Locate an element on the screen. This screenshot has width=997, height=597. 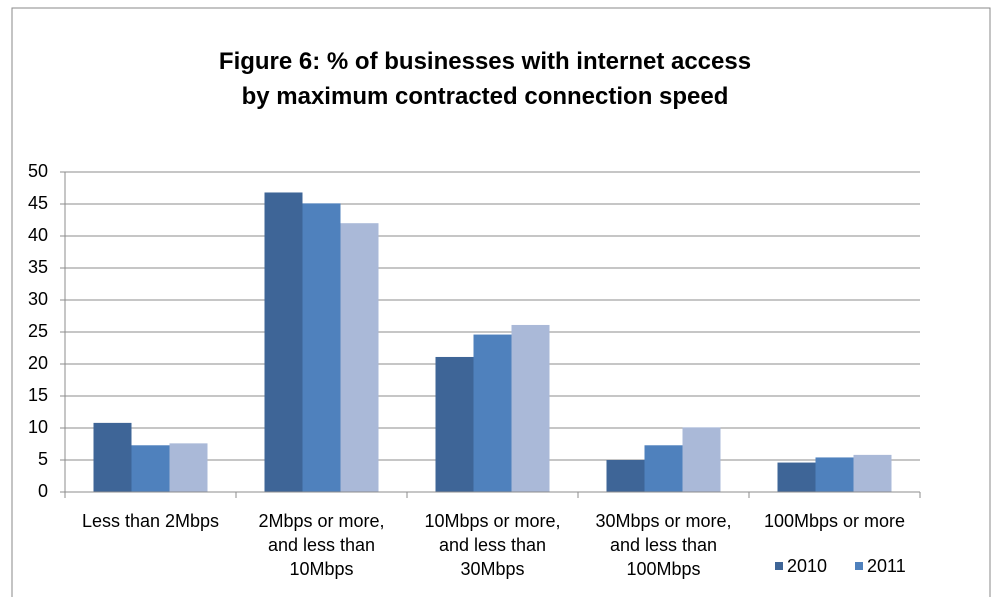
y-tick-label: 45 is located at coordinates (38, 203).